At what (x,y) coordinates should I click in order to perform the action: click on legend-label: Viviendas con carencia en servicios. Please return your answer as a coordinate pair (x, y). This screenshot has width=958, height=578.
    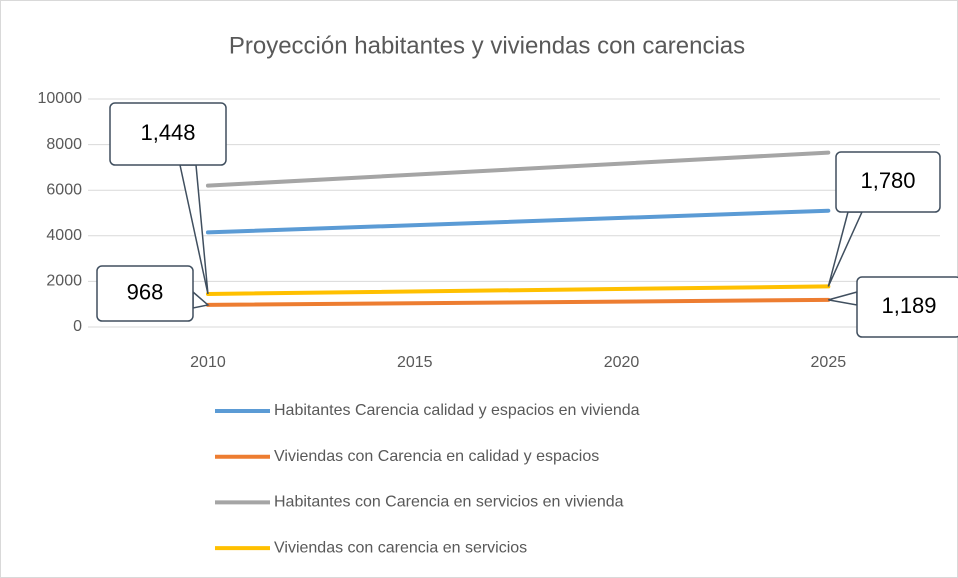
    Looking at the image, I should click on (400, 547).